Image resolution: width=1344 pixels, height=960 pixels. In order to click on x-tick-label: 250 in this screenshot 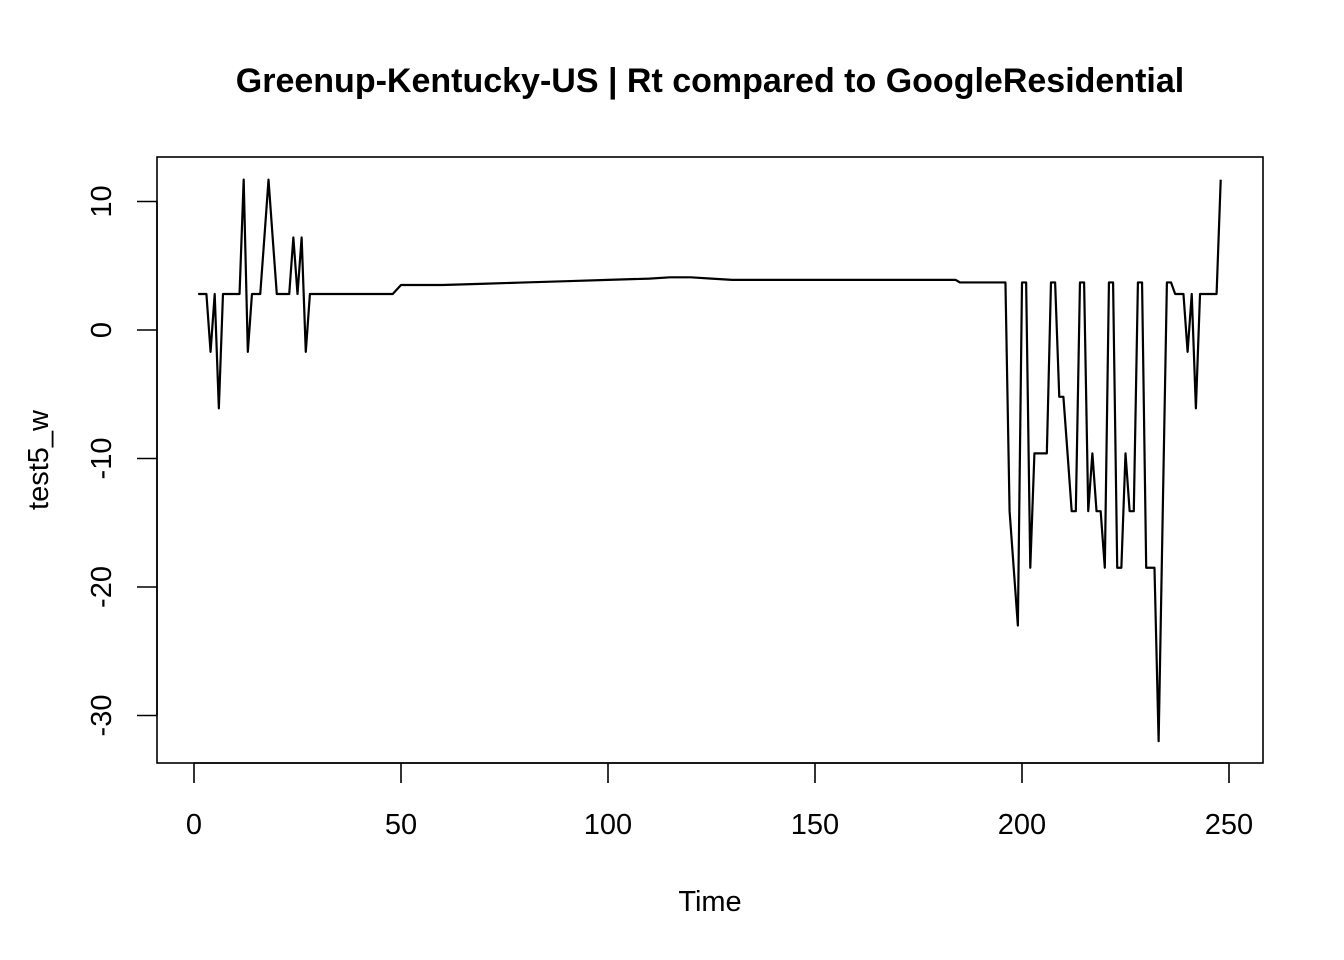, I will do `click(1229, 825)`.